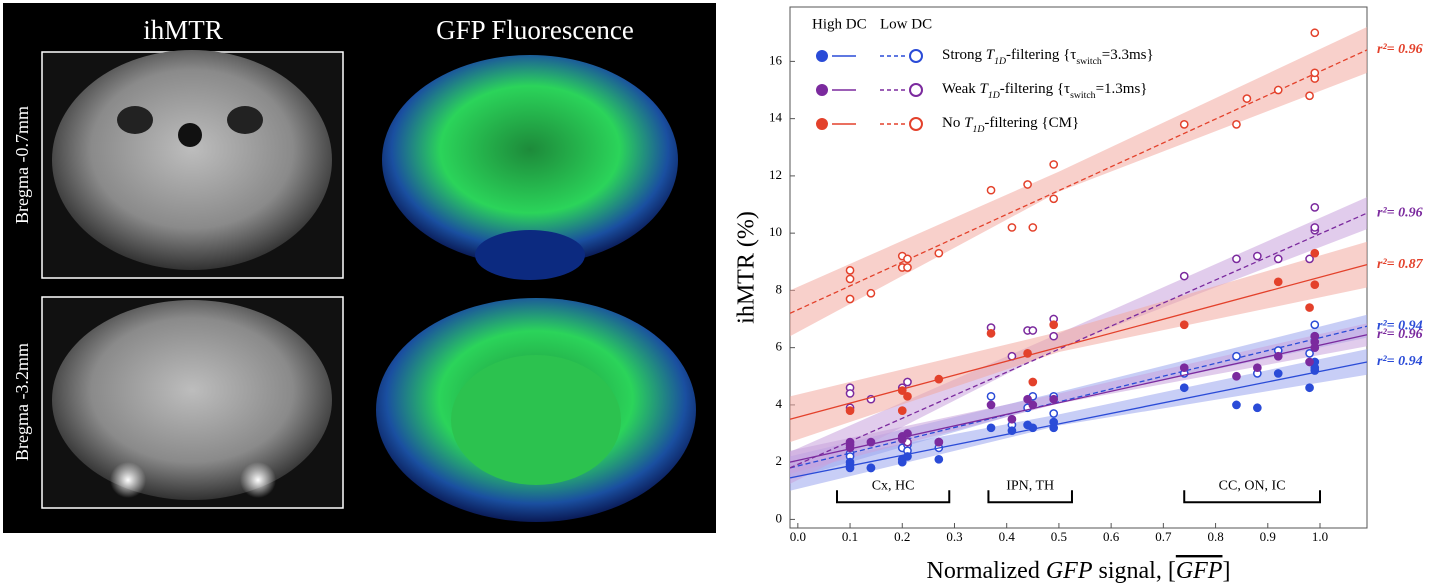 The height and width of the screenshot is (588, 1445). What do you see at coordinates (1226, 571) in the screenshot?
I see `label-part: ]` at bounding box center [1226, 571].